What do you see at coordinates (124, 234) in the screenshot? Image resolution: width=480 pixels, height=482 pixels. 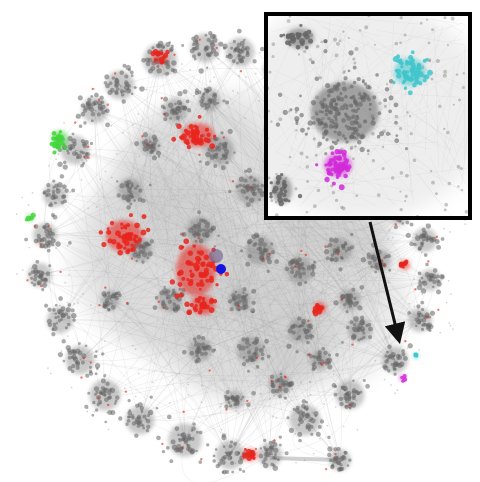 I see `red-cluster-left` at bounding box center [124, 234].